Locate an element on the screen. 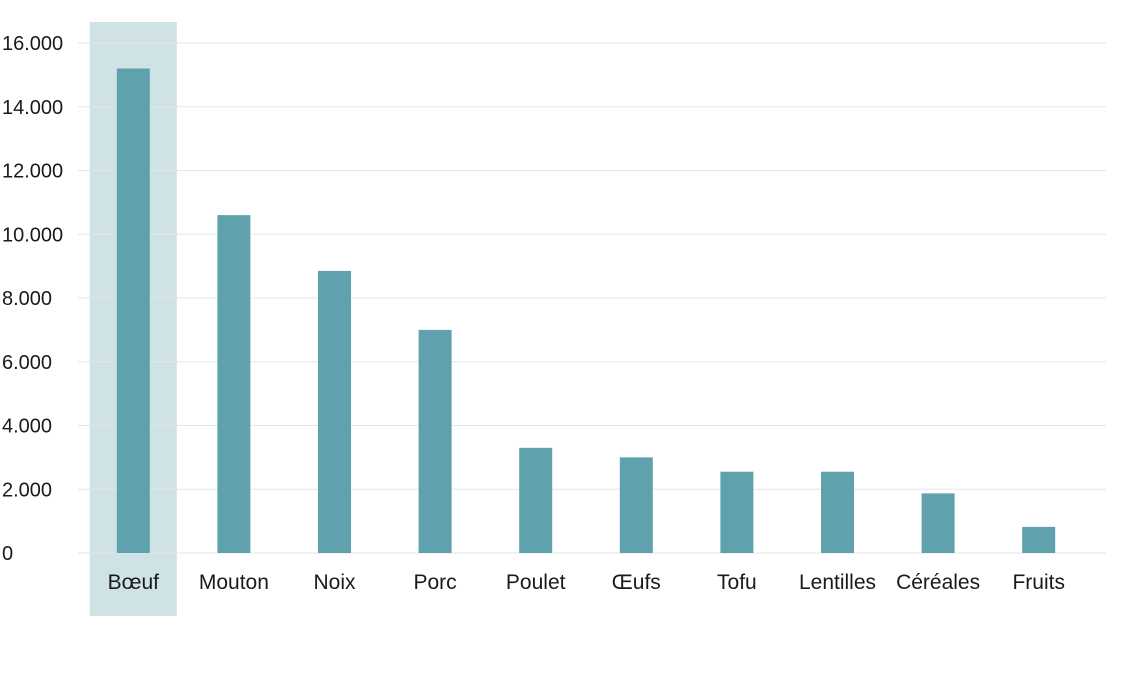  y-tick-label: 0 is located at coordinates (7, 554).